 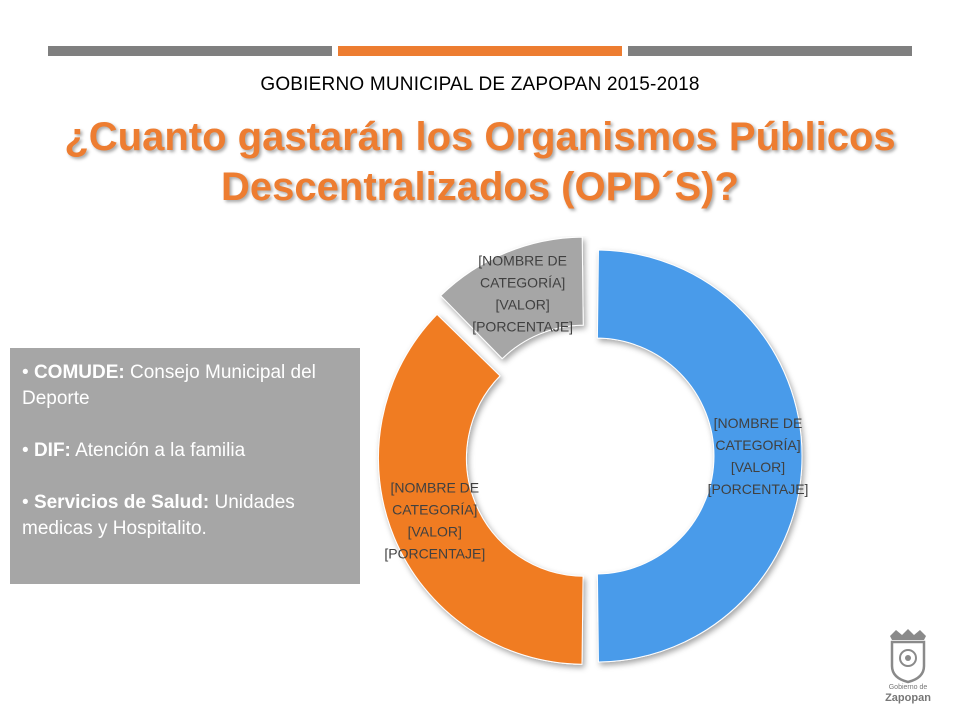 What do you see at coordinates (190, 51) in the screenshot?
I see `top-bar-gray-left` at bounding box center [190, 51].